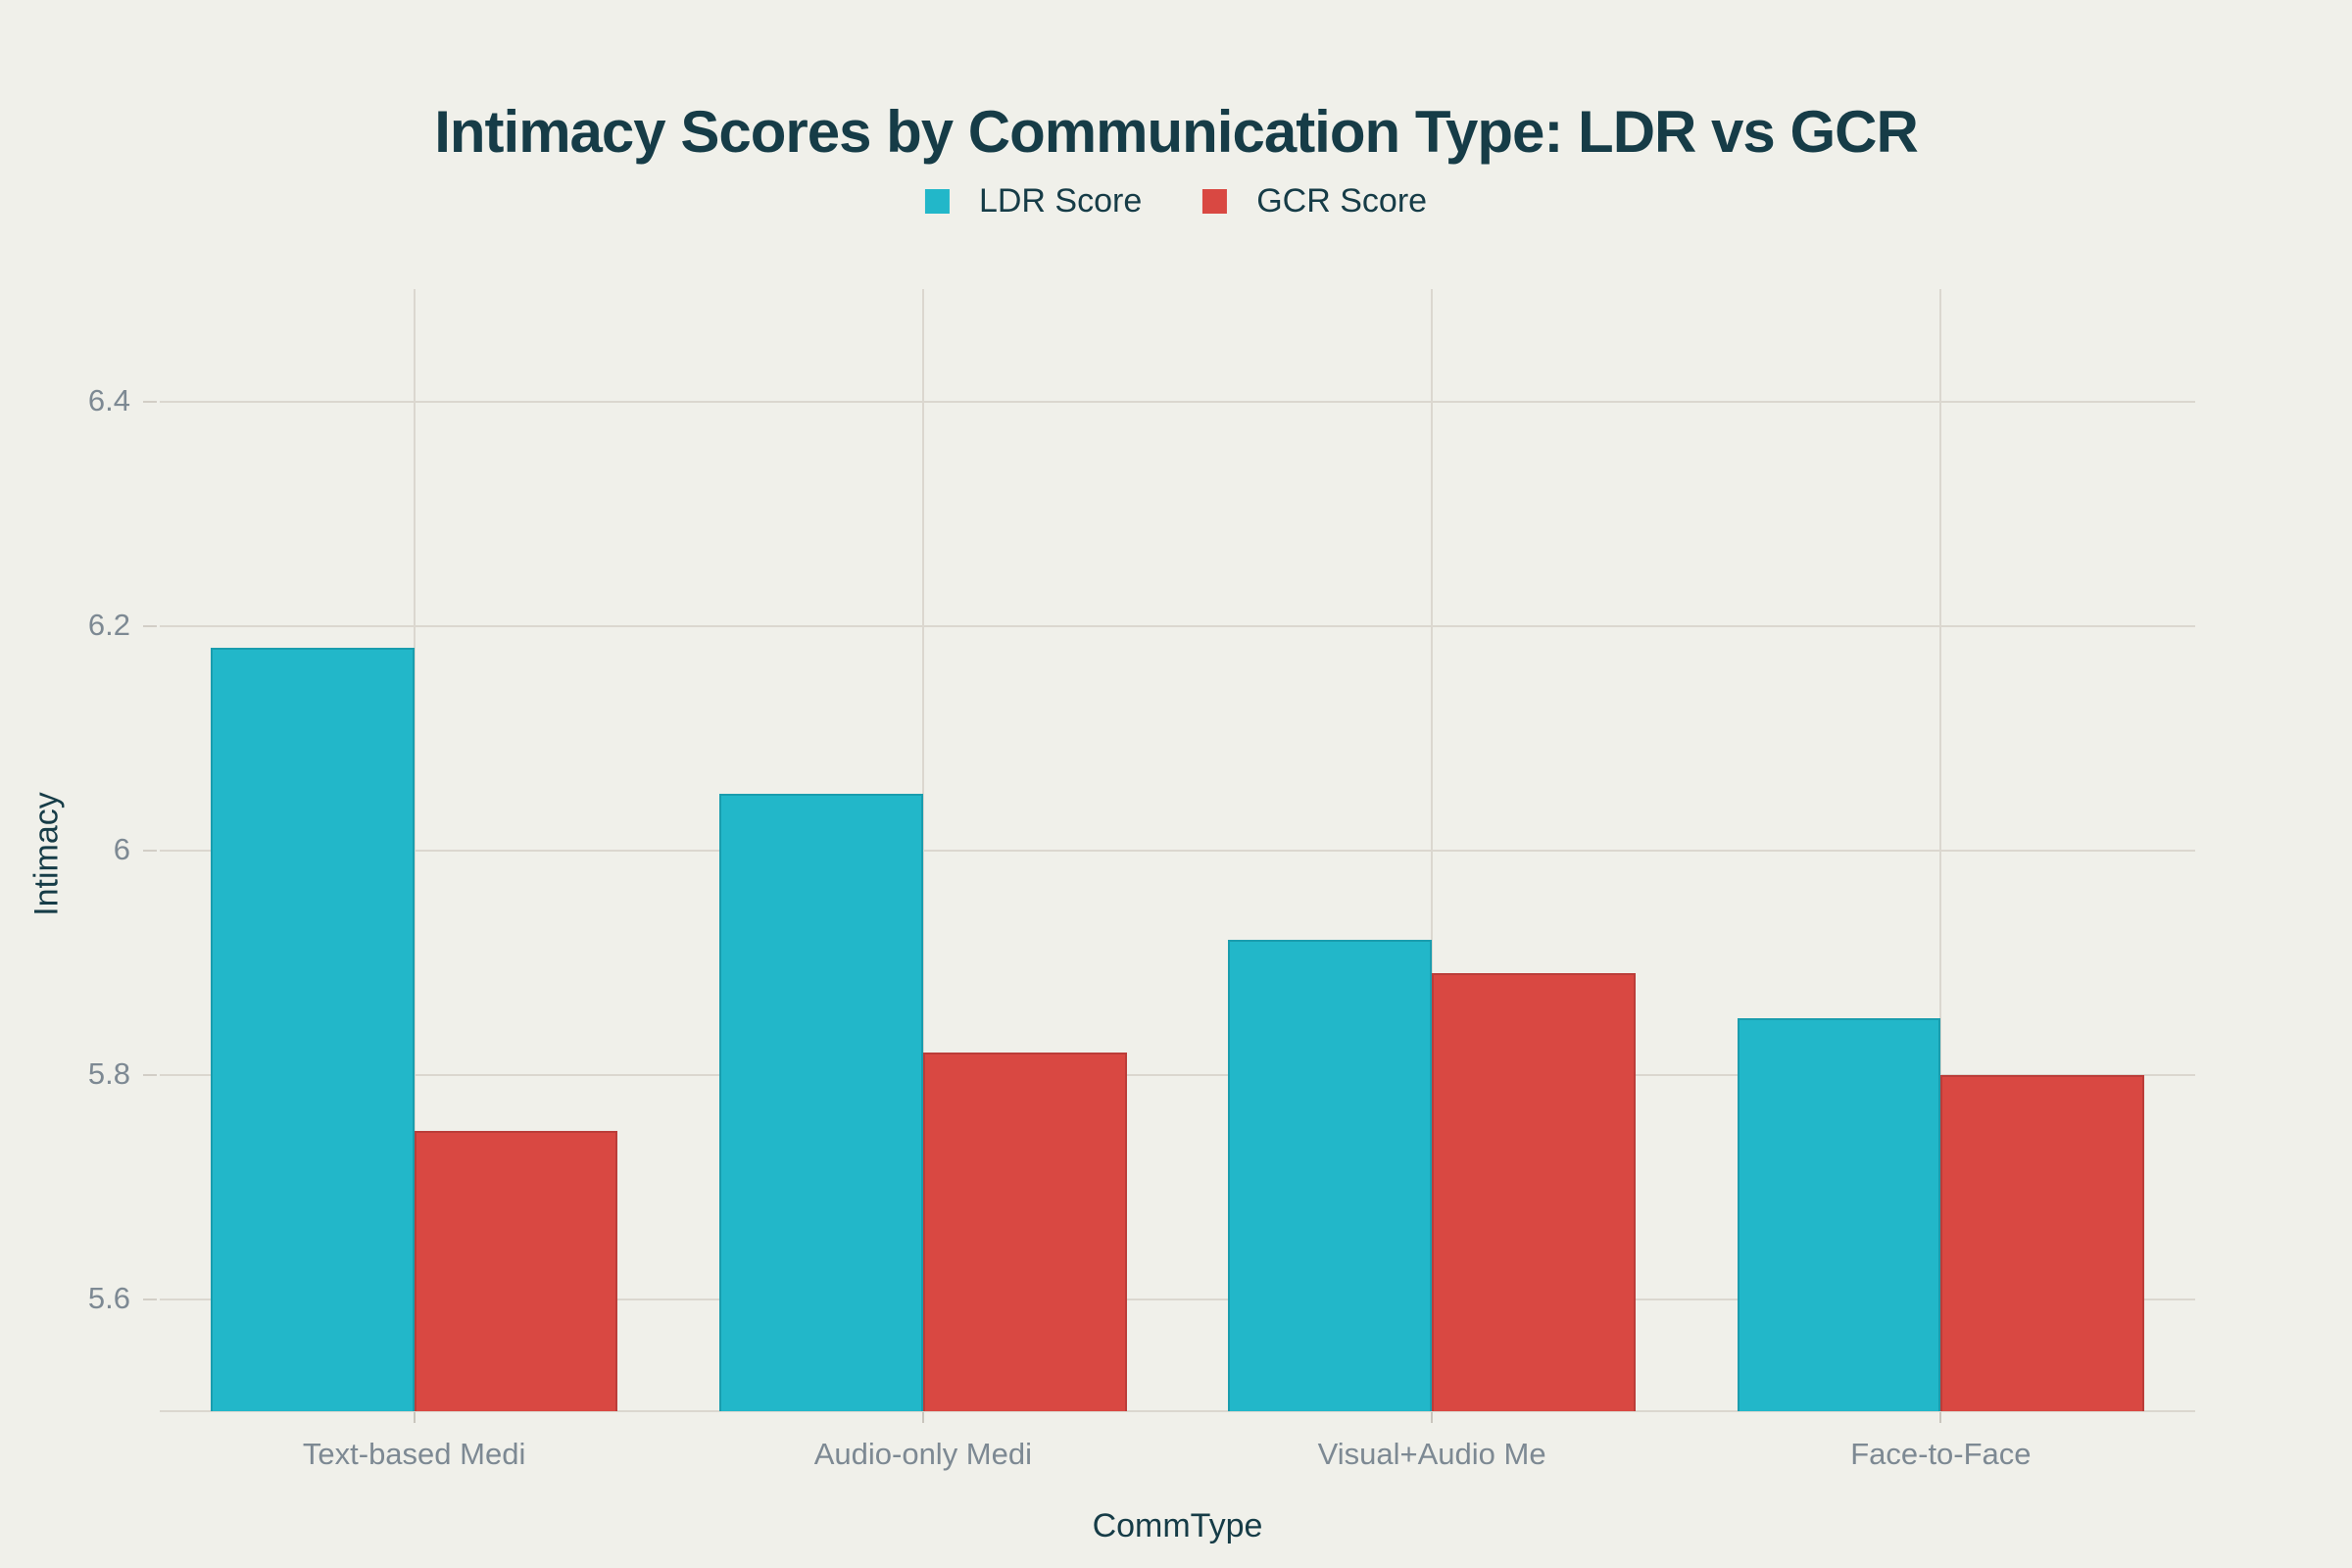 The image size is (2352, 1568). What do you see at coordinates (108, 624) in the screenshot?
I see `y-tick-label: 6.2` at bounding box center [108, 624].